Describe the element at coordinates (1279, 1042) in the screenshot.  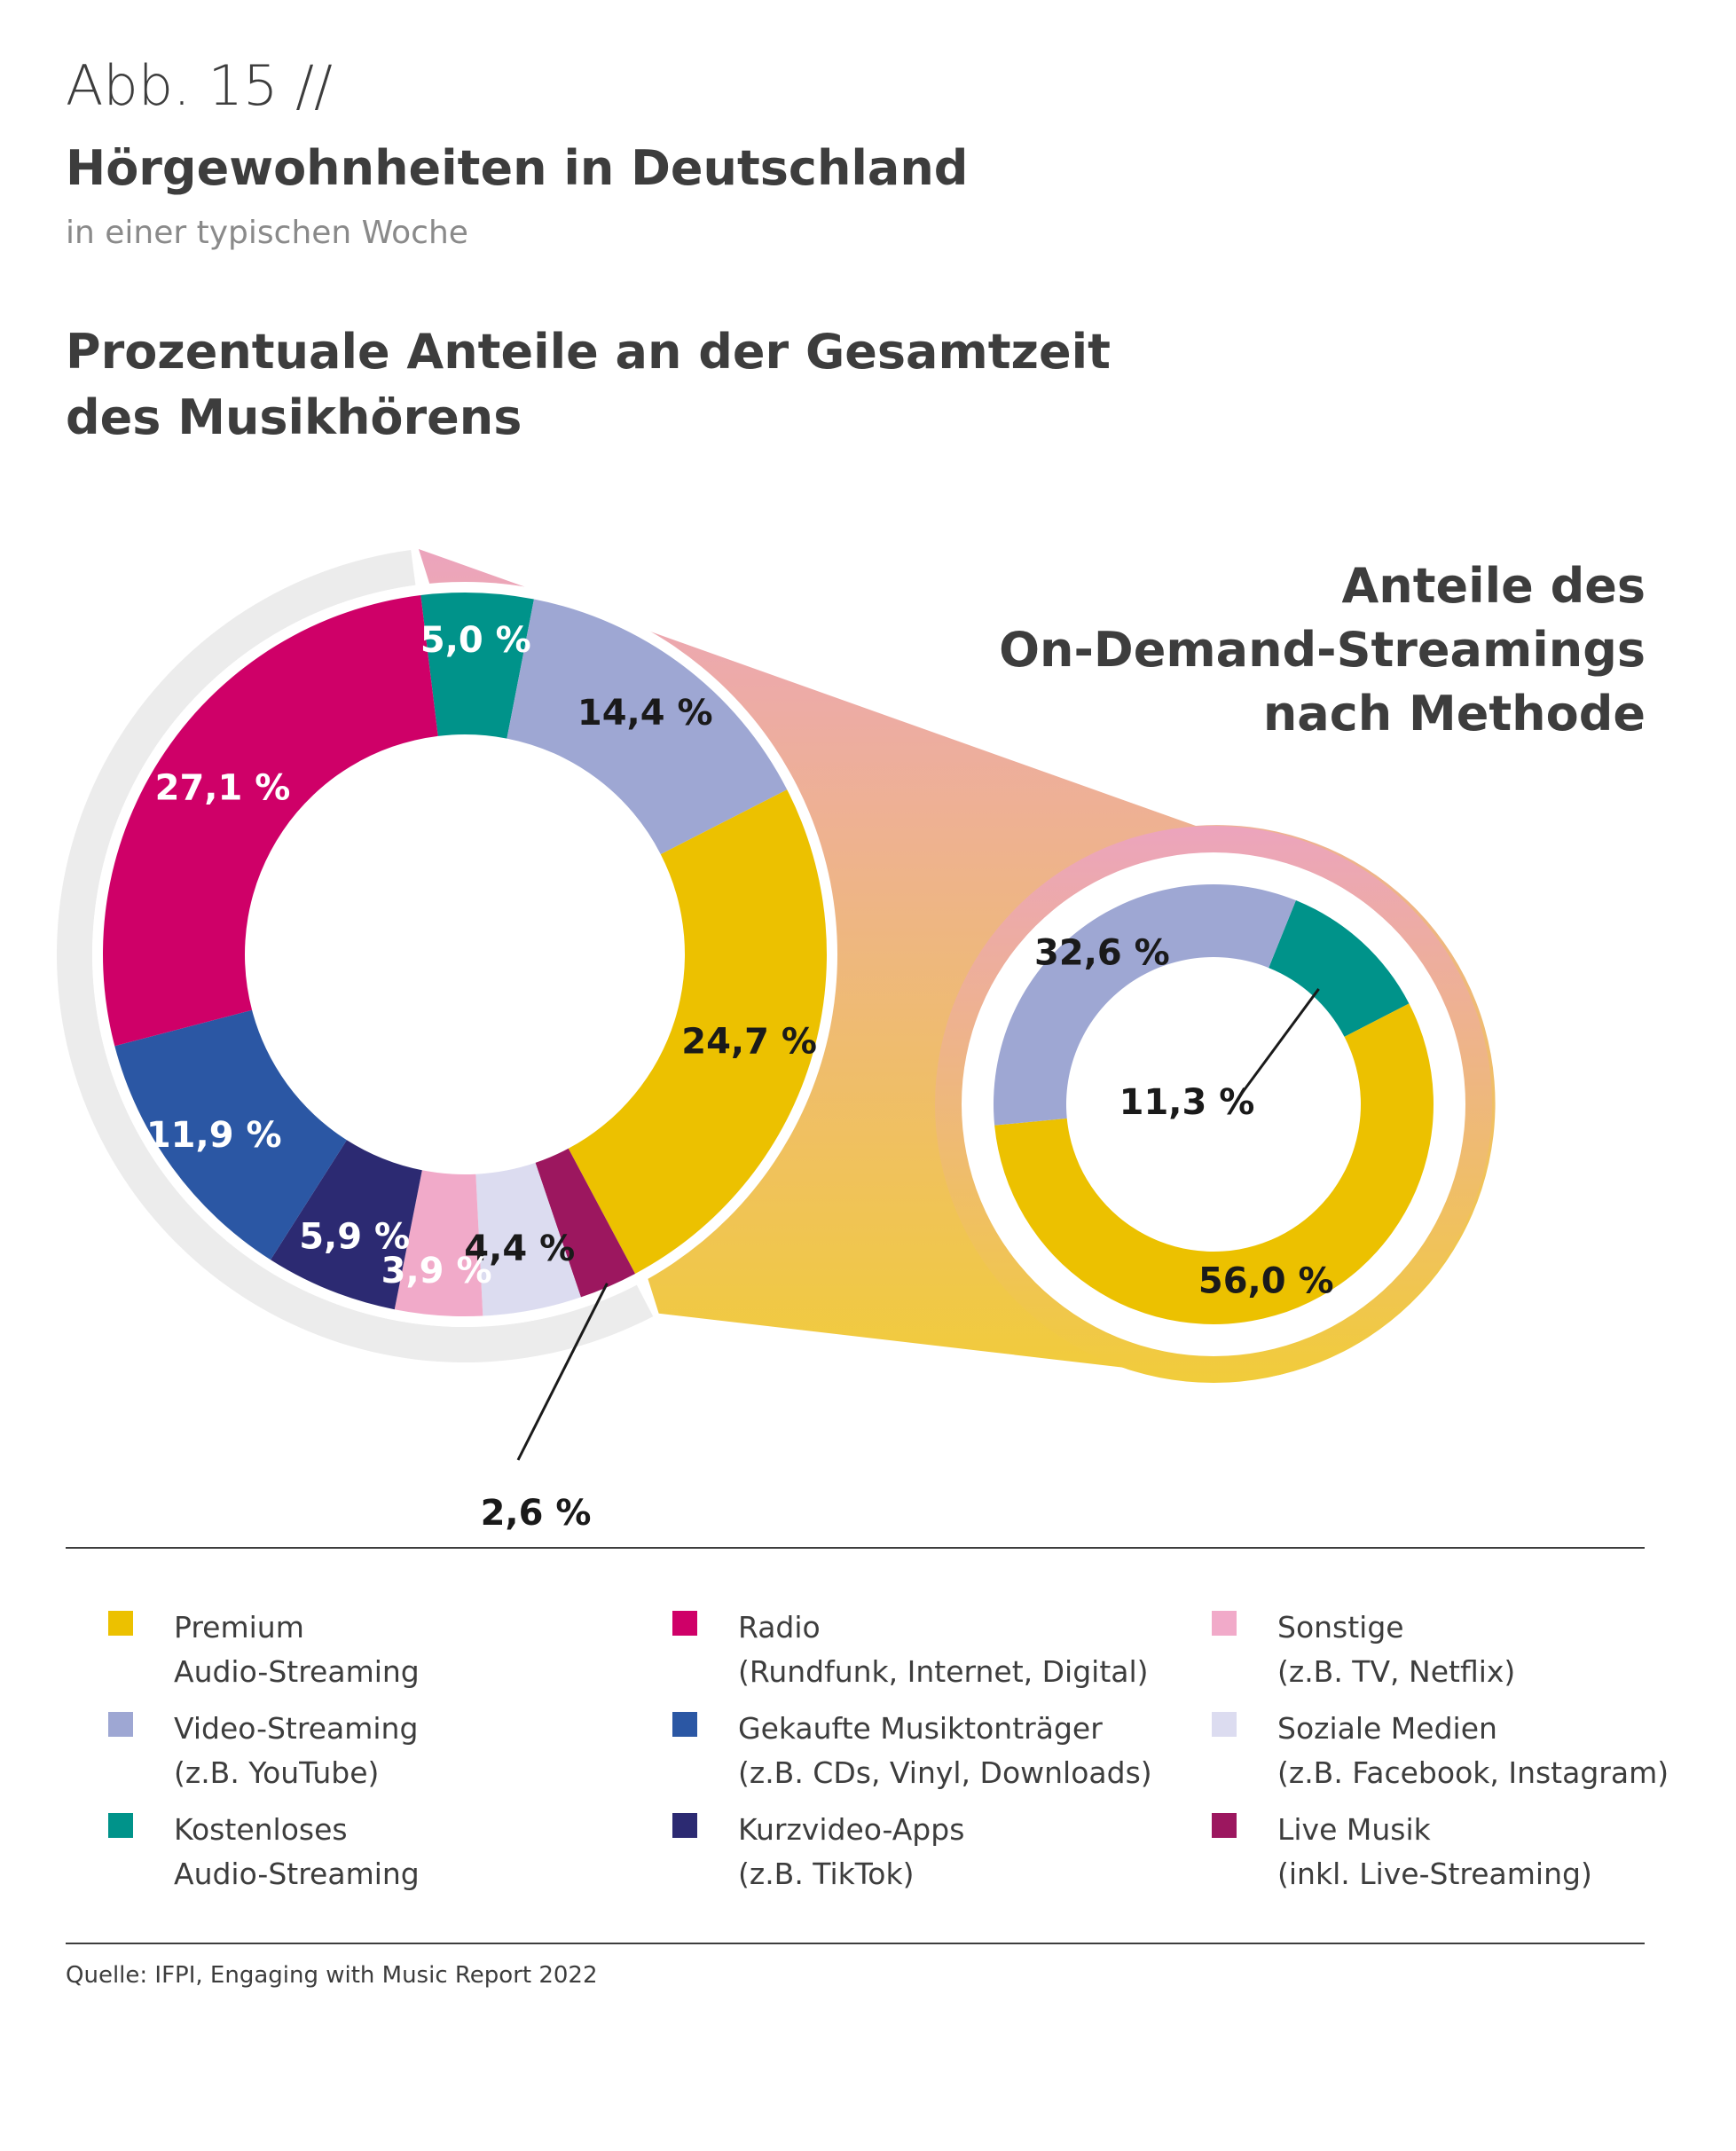
I see `leader-line-kostenlos` at that location.